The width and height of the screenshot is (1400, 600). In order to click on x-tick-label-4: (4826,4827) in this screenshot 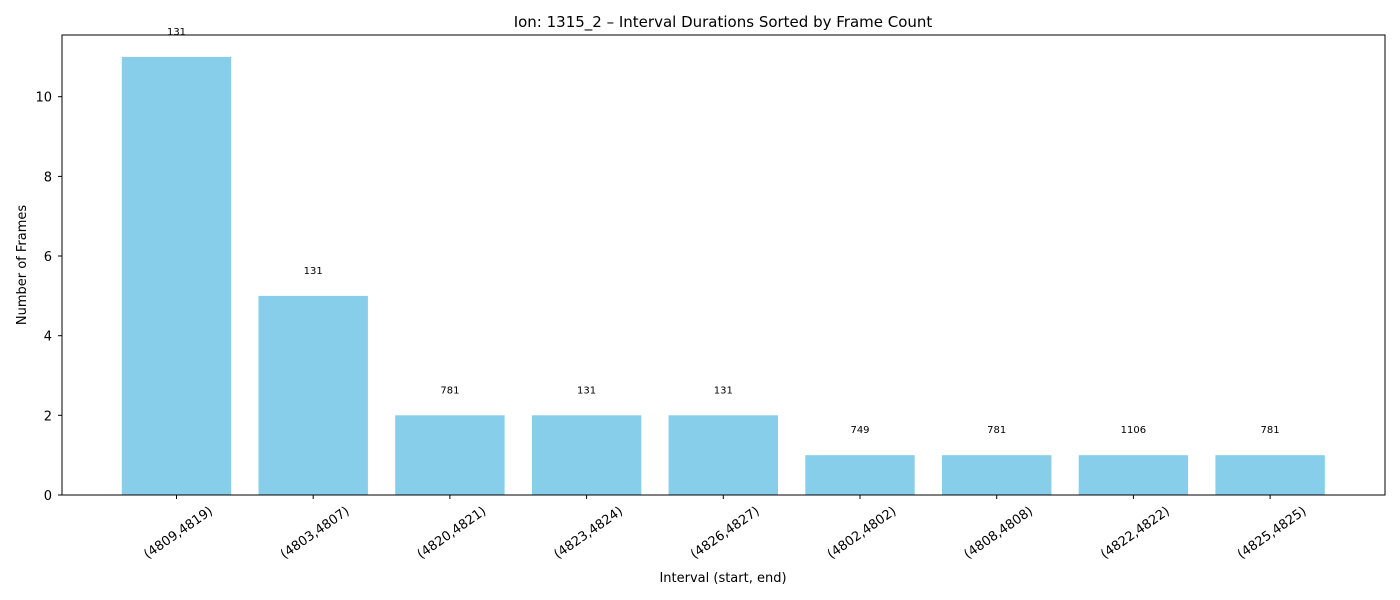, I will do `click(725, 533)`.